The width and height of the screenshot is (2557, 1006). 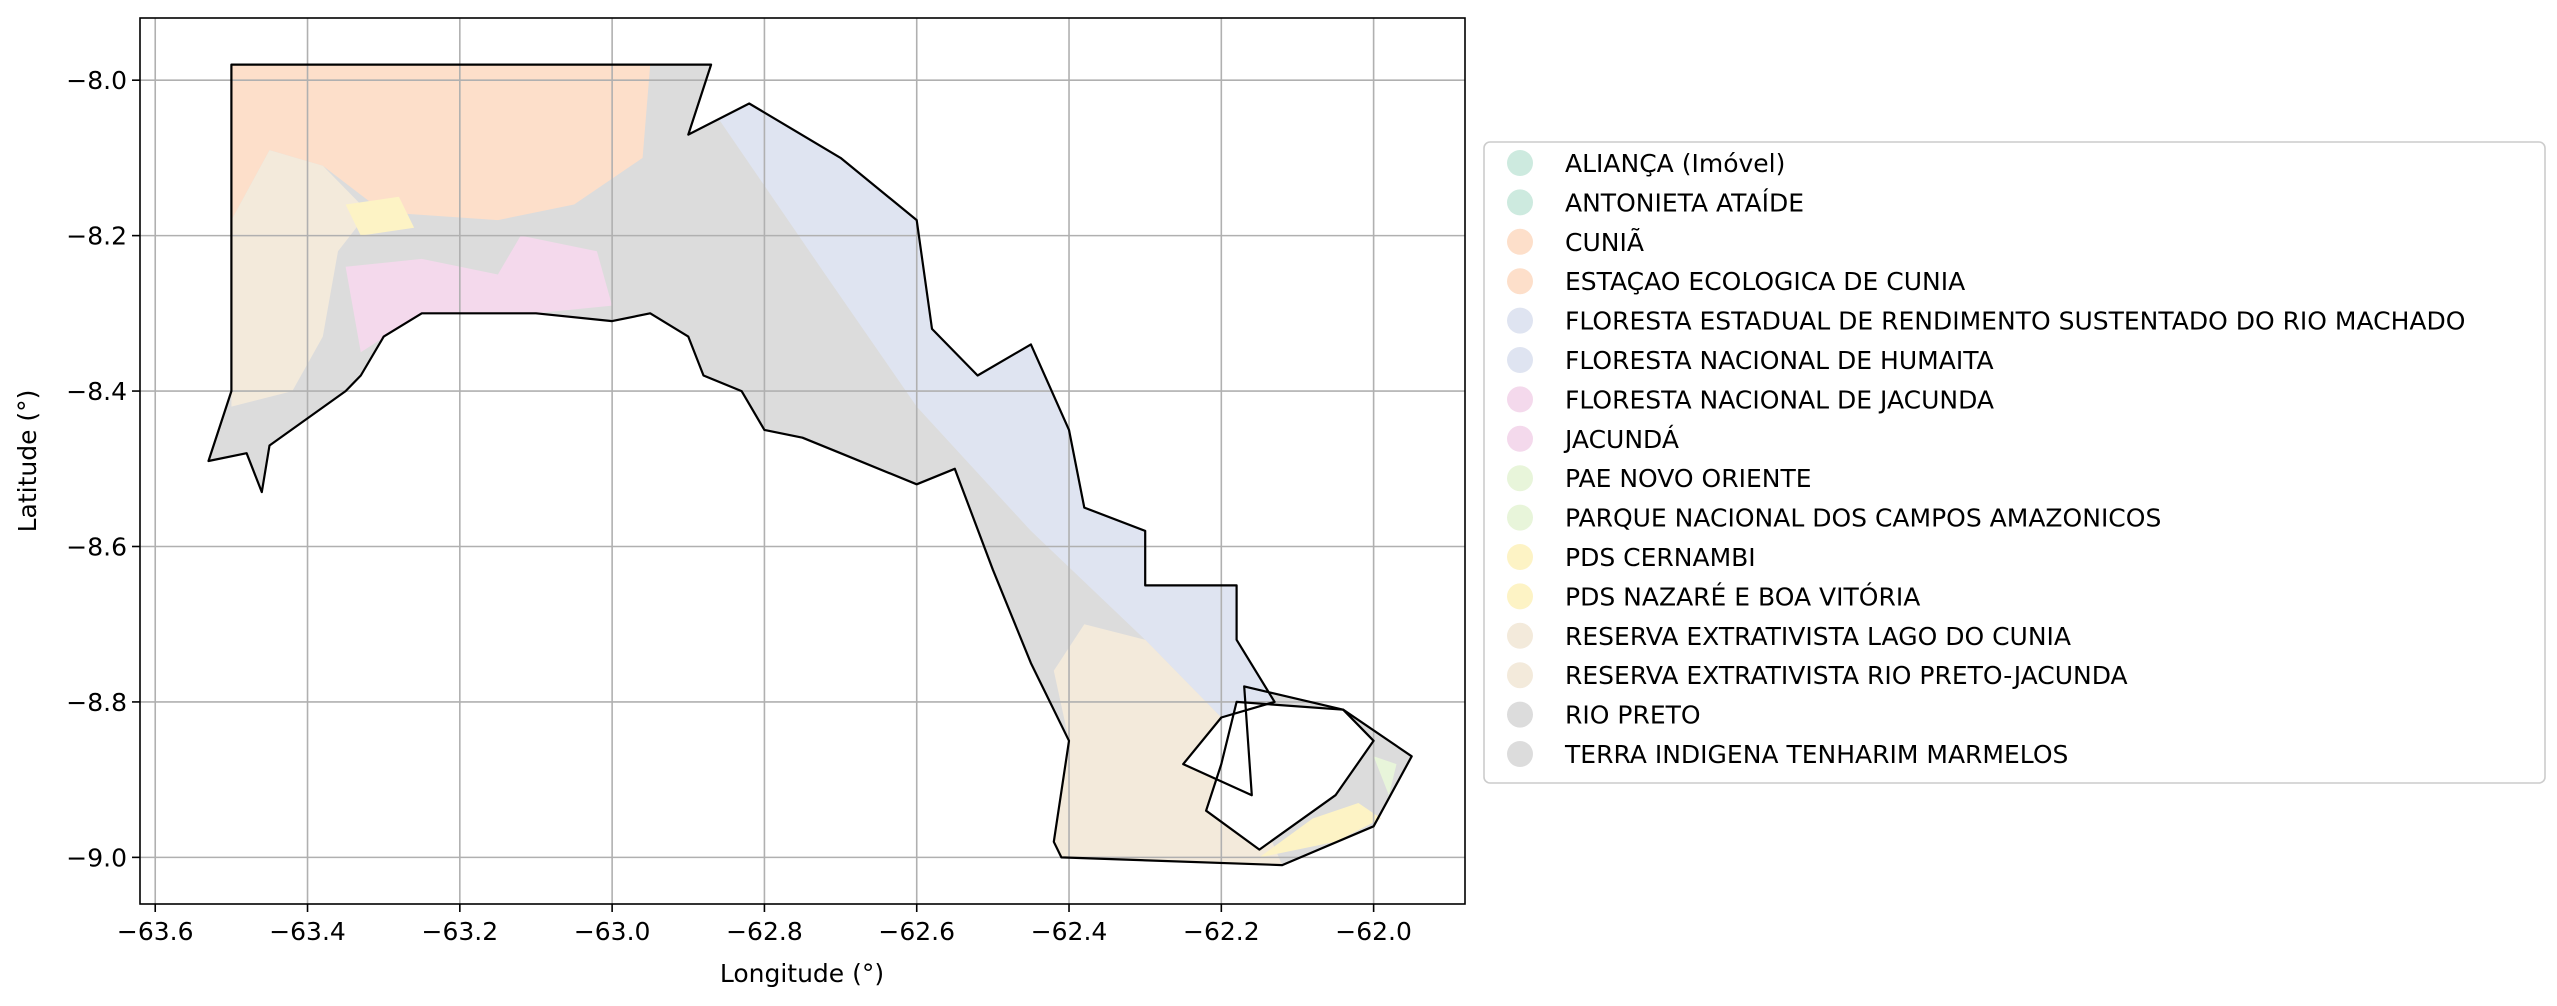 I want to click on legend-label: TERRA INDIGENA TENHARIM MARMELOS, so click(x=1816, y=754).